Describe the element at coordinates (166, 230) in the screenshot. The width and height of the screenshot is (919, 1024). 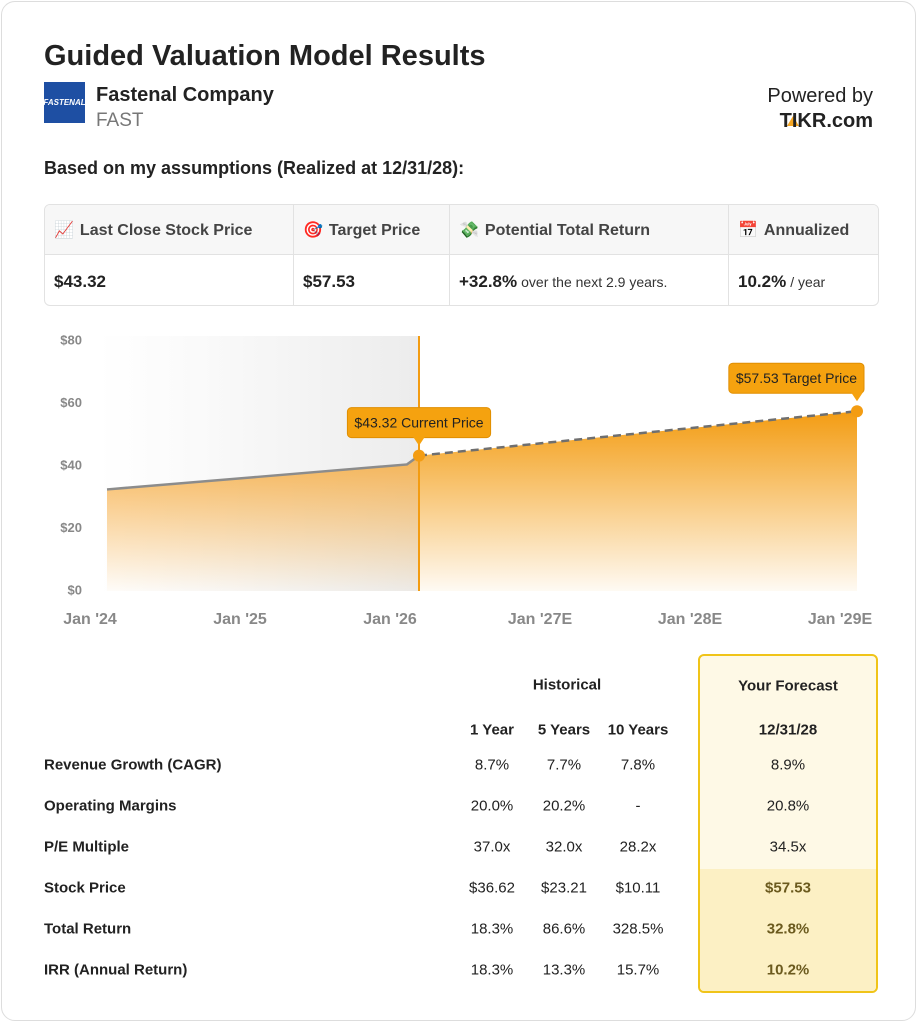
I see `summary-label: Last Close Stock Price` at that location.